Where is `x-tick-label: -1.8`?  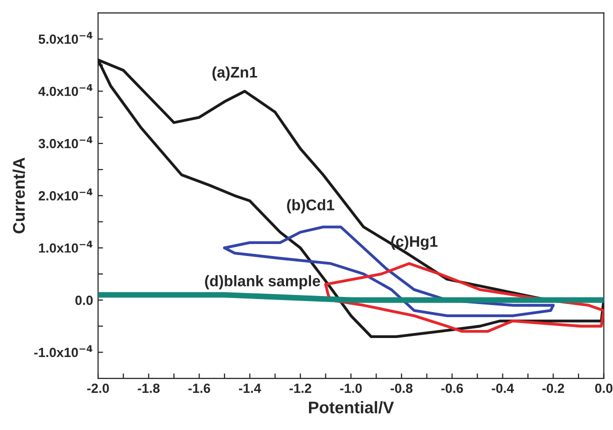
x-tick-label: -1.8 is located at coordinates (149, 388).